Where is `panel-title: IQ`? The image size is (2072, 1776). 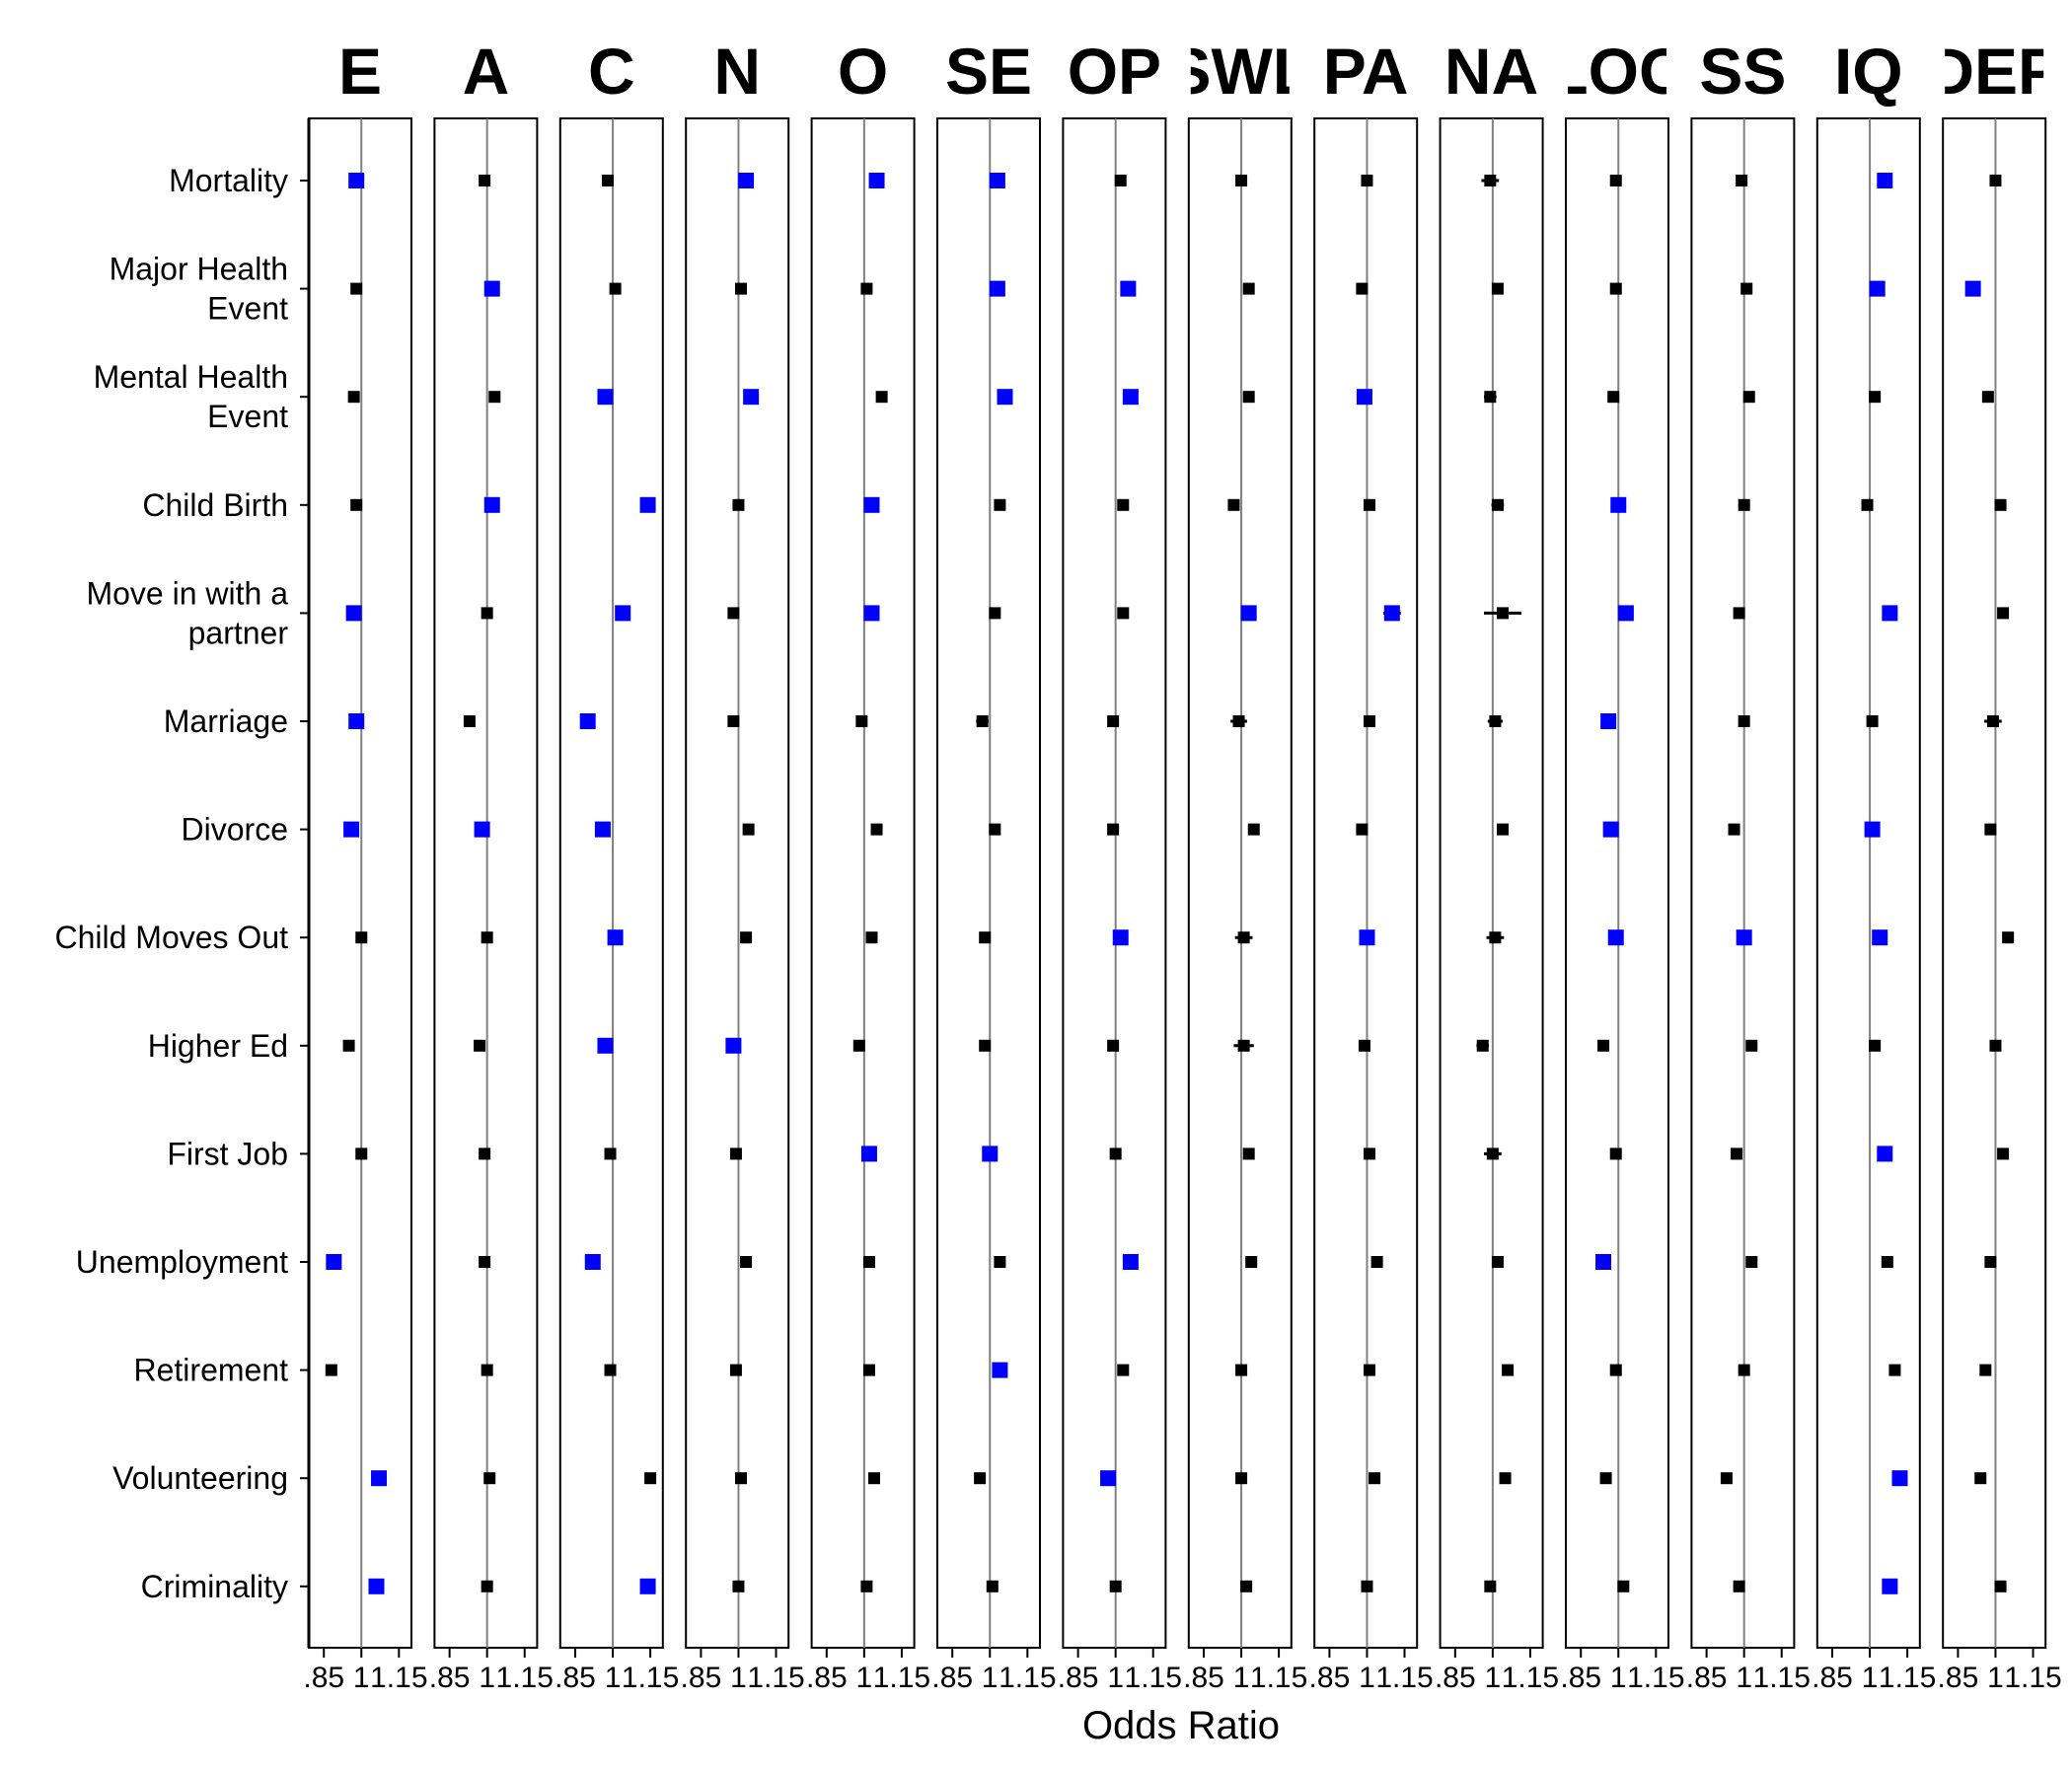
panel-title: IQ is located at coordinates (1869, 72).